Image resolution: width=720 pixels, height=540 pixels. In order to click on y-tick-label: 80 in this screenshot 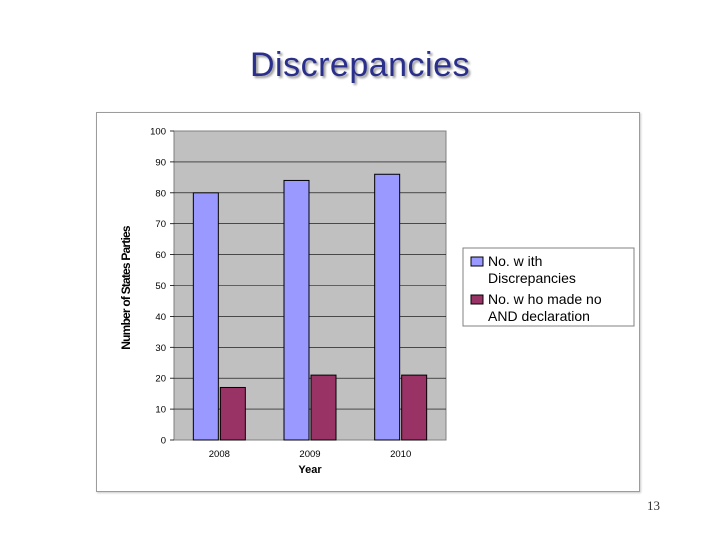, I will do `click(160, 193)`.